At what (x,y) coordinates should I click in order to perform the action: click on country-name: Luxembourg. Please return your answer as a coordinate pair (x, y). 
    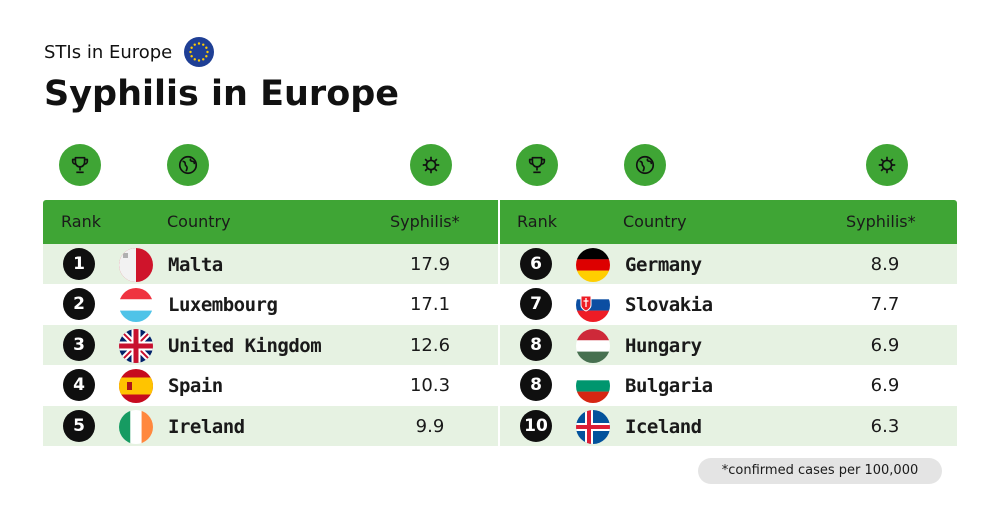
    Looking at the image, I should click on (223, 305).